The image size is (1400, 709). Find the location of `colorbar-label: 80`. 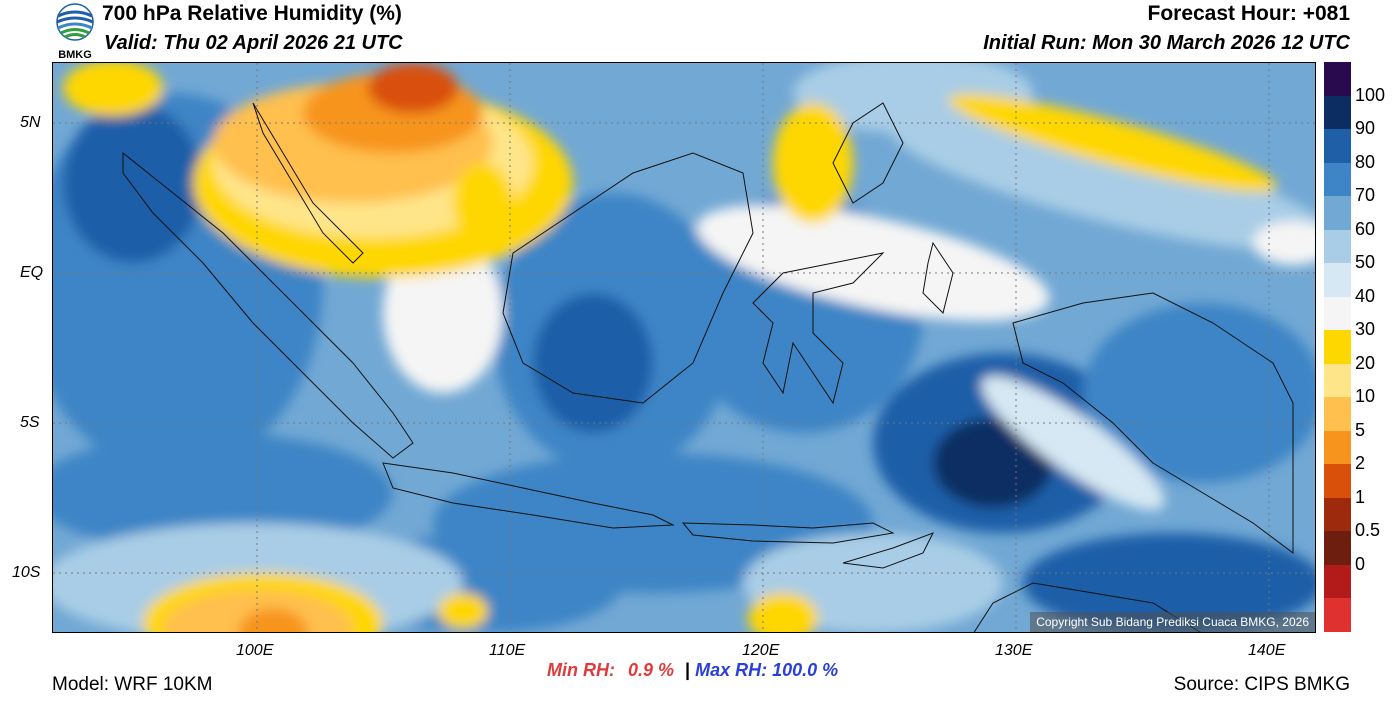

colorbar-label: 80 is located at coordinates (1365, 161).